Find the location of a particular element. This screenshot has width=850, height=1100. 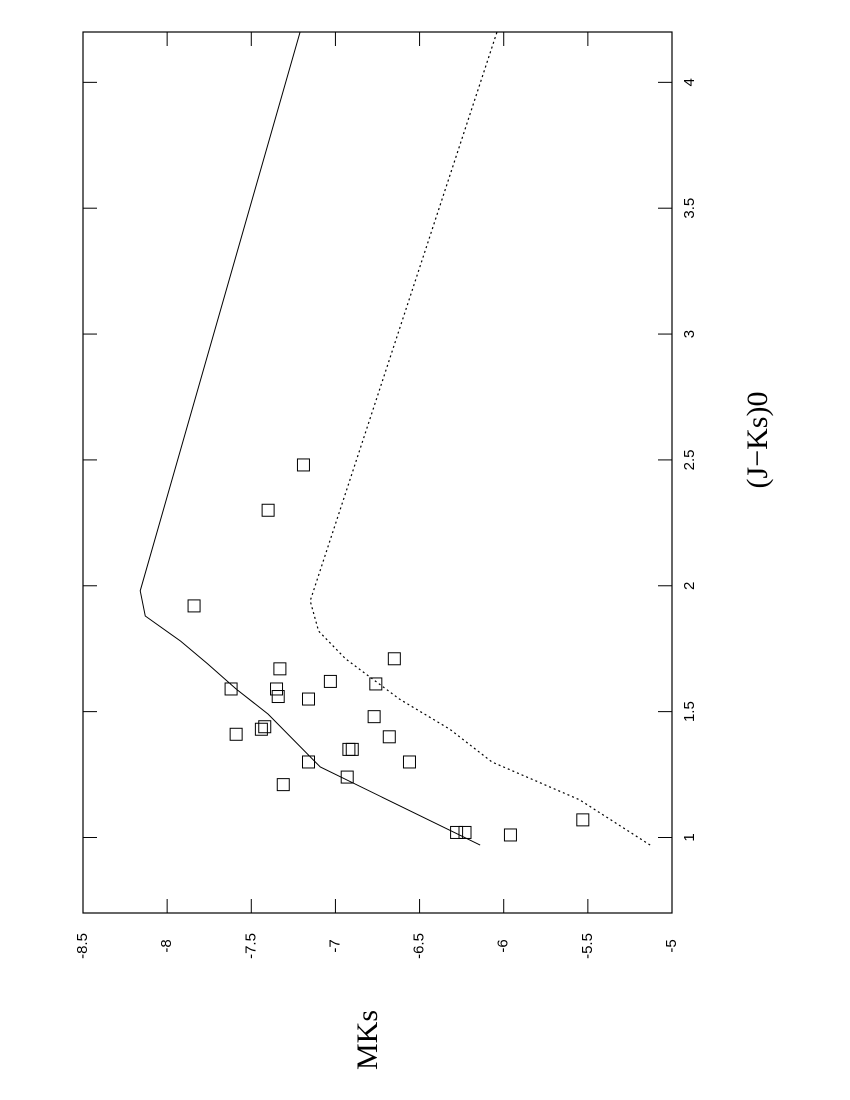

x-tick-label: 3.5 is located at coordinates (689, 208).